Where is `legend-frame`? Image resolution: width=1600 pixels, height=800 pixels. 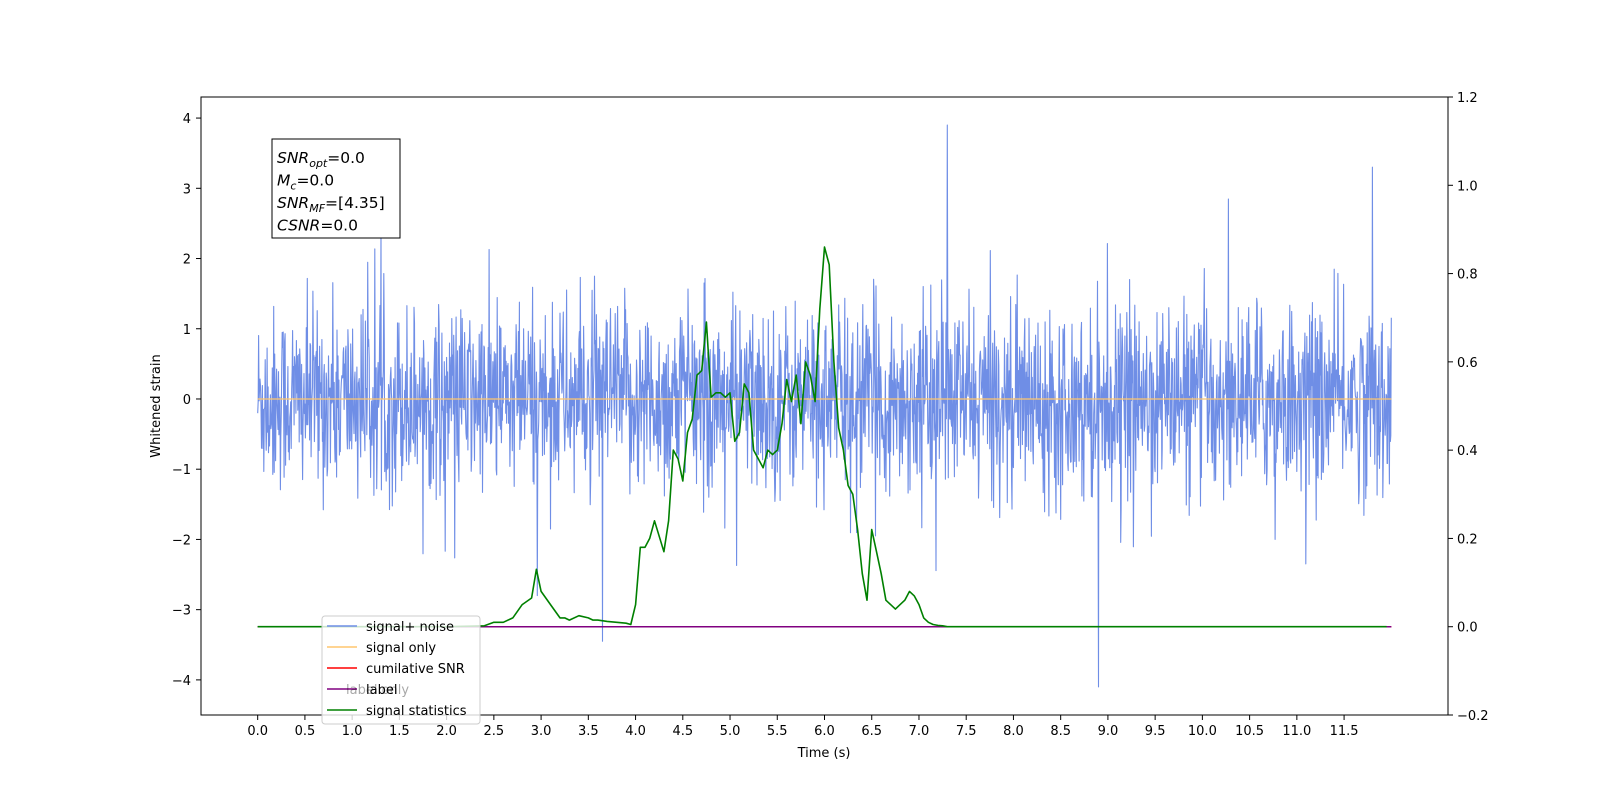 legend-frame is located at coordinates (401, 670).